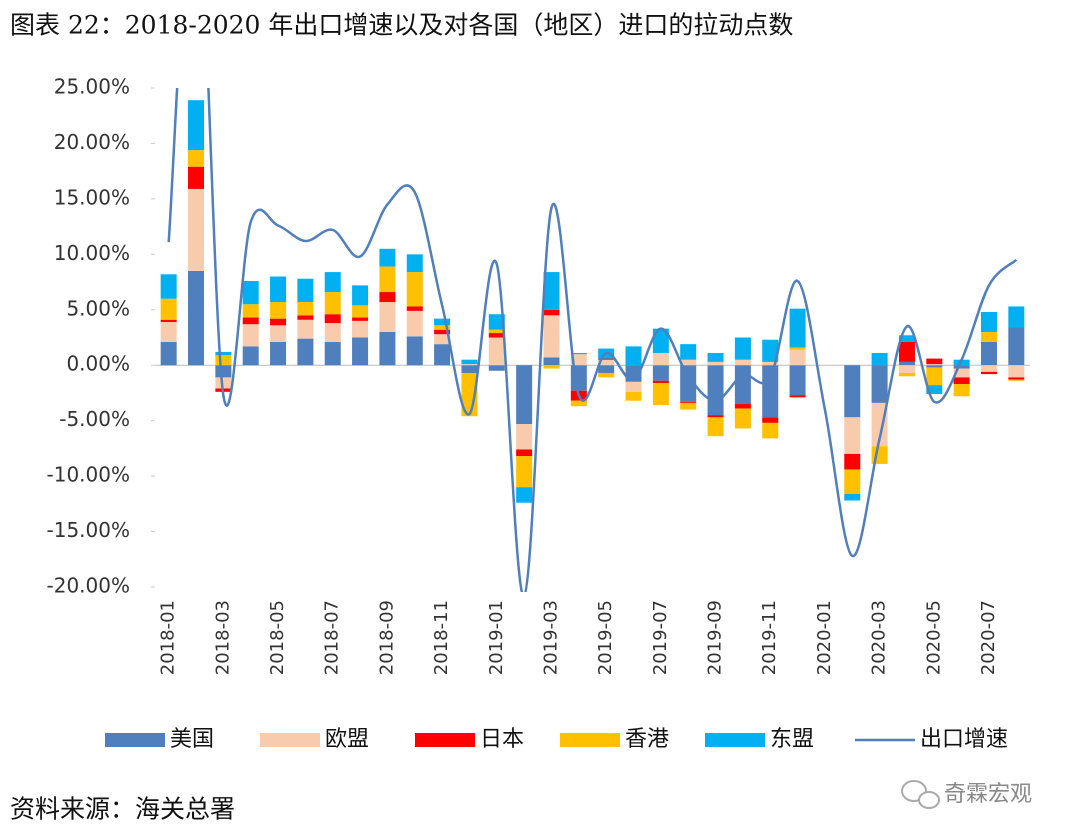 The image size is (1080, 840). Describe the element at coordinates (92, 87) in the screenshot. I see `y-tick-label: 25.00%` at that location.